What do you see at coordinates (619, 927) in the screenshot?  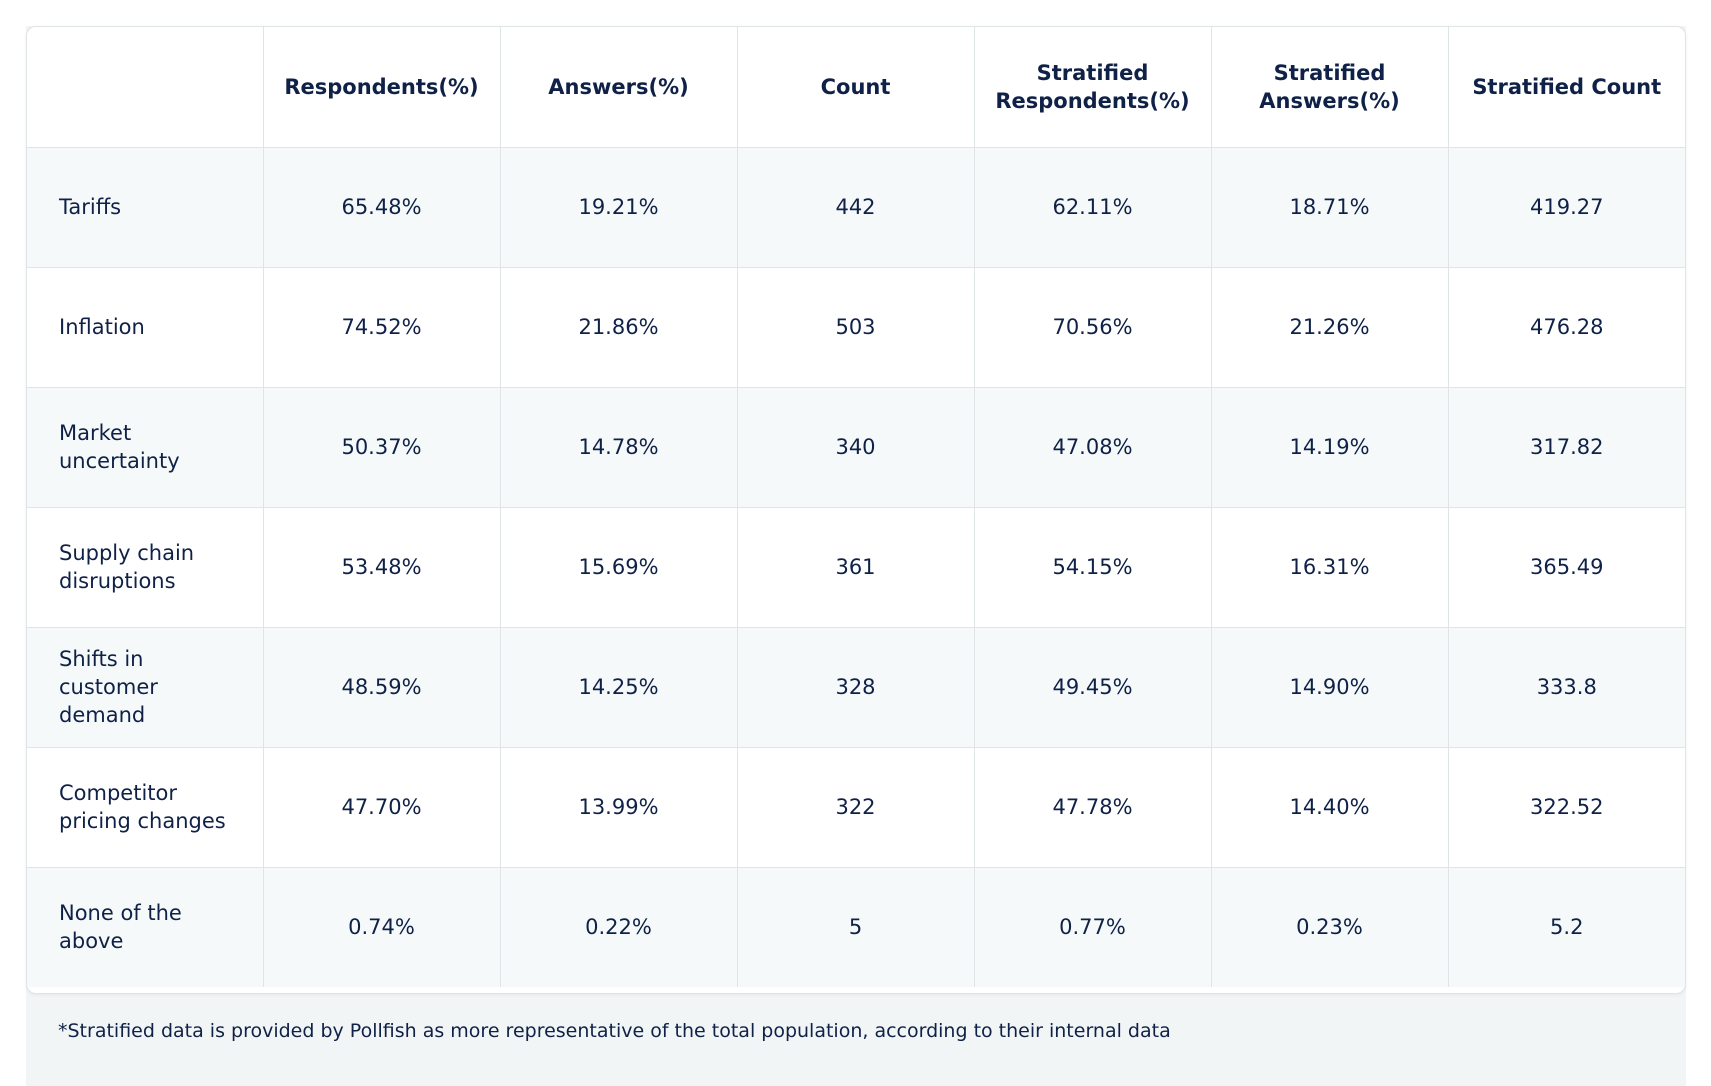 I see `answers-cell: 0.22%` at bounding box center [619, 927].